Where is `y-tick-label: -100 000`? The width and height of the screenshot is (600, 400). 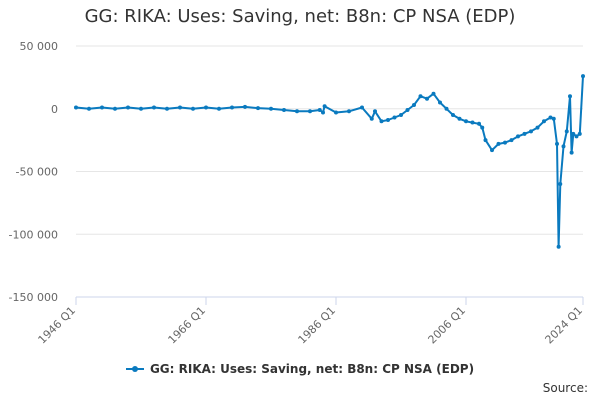
y-tick-label: -100 000 is located at coordinates (33, 234).